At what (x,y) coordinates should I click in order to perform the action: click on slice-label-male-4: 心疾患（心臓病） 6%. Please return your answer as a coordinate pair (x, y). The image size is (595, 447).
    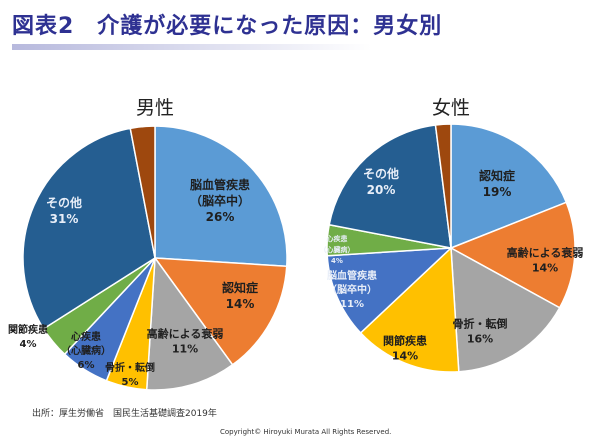
    Looking at the image, I should click on (86, 350).